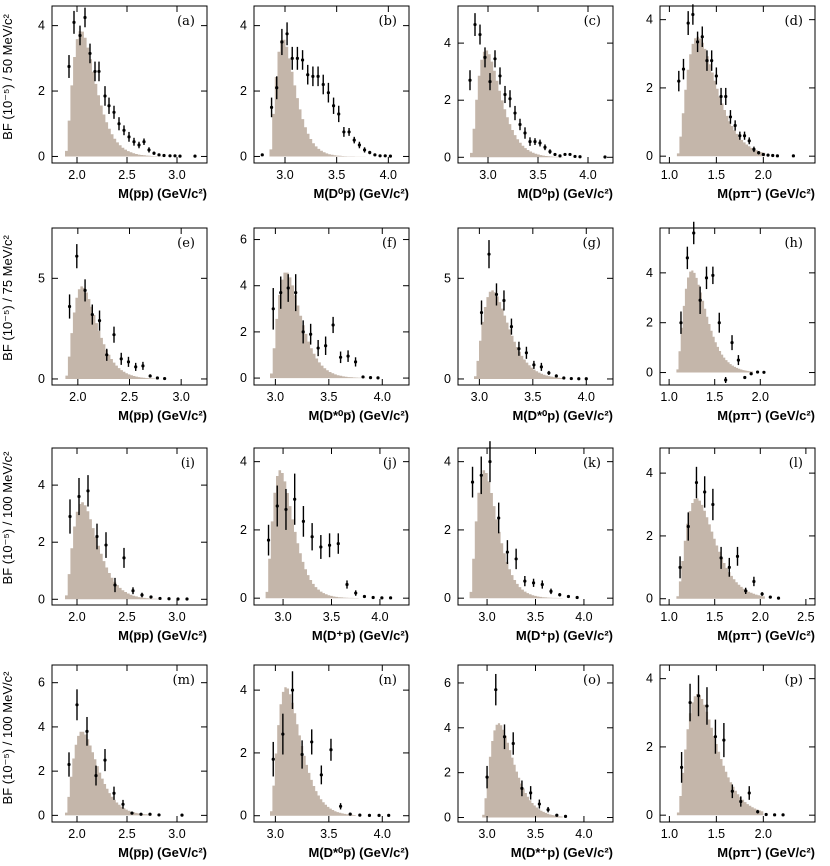  I want to click on panel-m: 2.0 2.5 3.0 0 2 4 6 (m) M(p̅p) (GeV/c²), so click(123, 762).